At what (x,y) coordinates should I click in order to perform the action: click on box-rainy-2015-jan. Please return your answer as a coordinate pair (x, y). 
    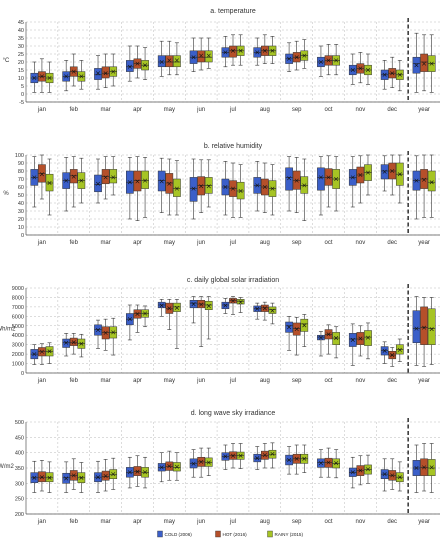
    Looking at the image, I should click on (49, 353).